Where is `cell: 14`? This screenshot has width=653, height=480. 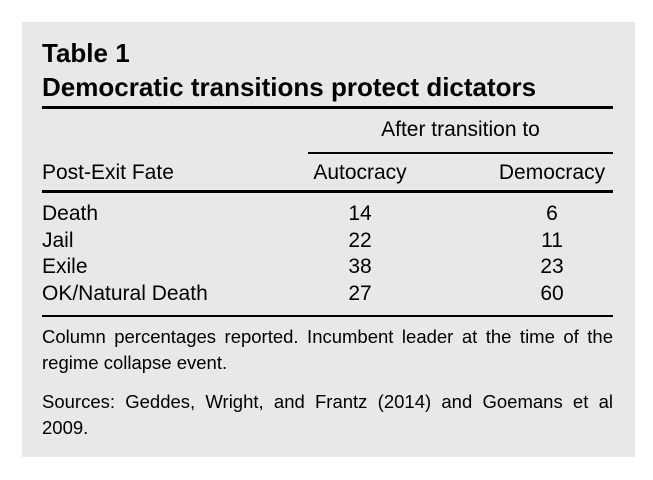 cell: 14 is located at coordinates (360, 213).